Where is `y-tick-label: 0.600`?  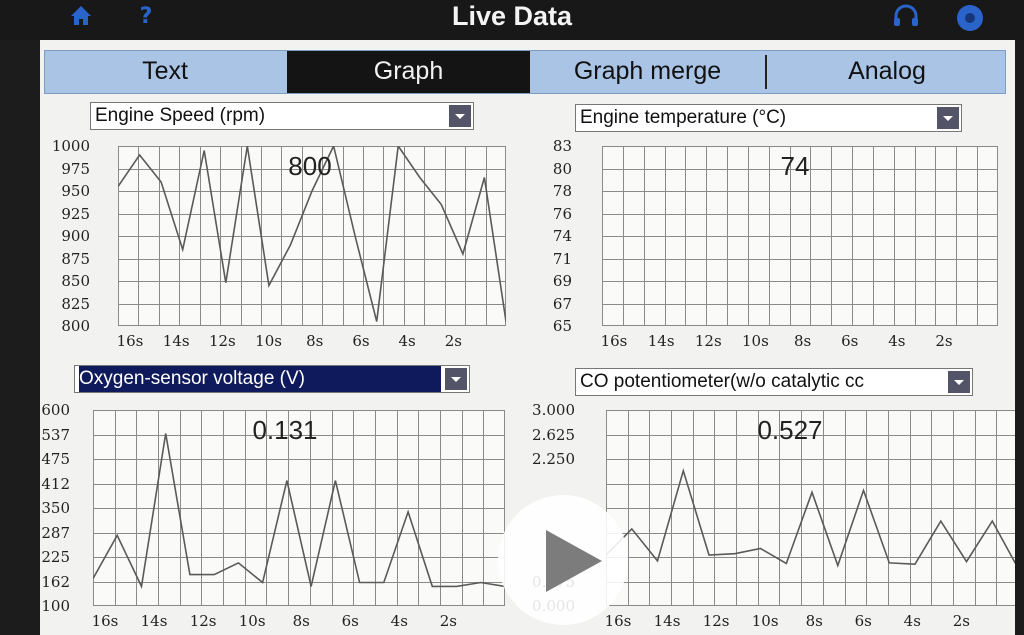 y-tick-label: 0.600 is located at coordinates (55, 410).